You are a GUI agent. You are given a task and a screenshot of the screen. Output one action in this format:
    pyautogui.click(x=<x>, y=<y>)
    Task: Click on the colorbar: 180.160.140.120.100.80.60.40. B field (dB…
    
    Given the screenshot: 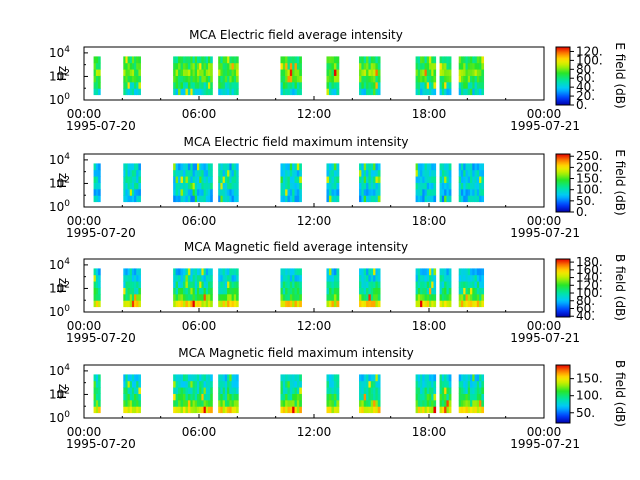 What is the action you would take?
    pyautogui.click(x=591, y=288)
    